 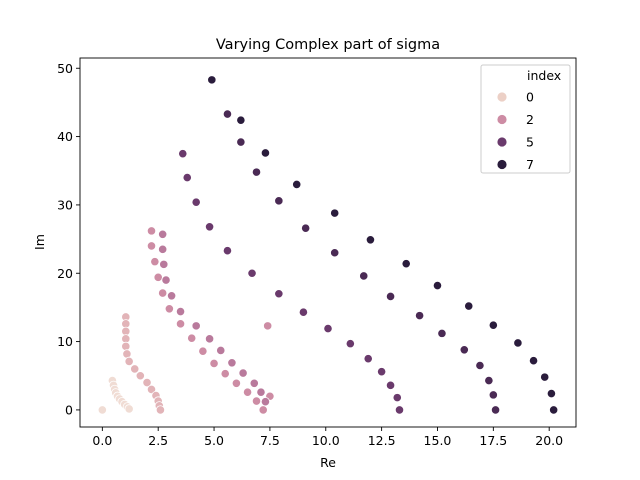 What do you see at coordinates (270, 440) in the screenshot?
I see `x-tick-label: 7.5` at bounding box center [270, 440].